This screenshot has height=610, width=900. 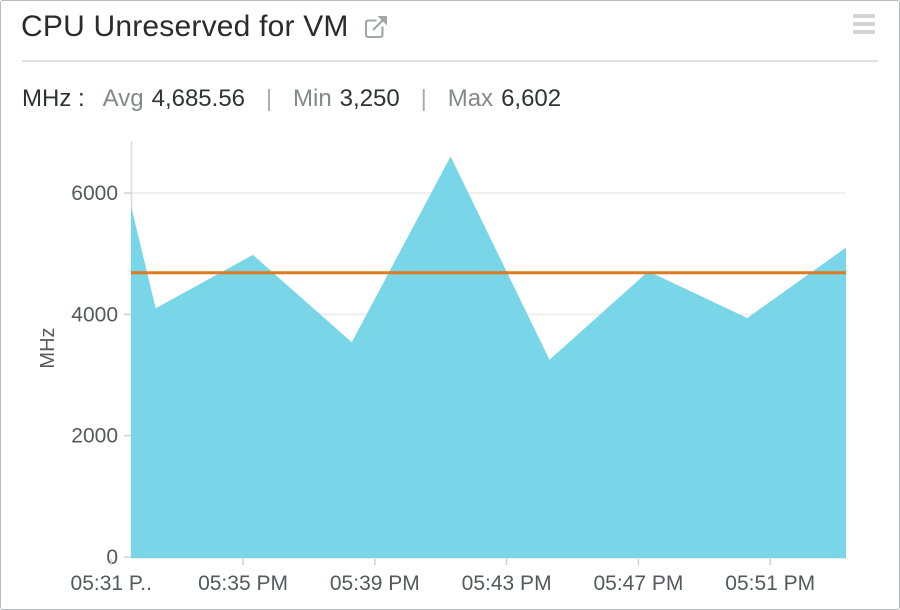 What do you see at coordinates (94, 314) in the screenshot?
I see `y-tick-label: 4000` at bounding box center [94, 314].